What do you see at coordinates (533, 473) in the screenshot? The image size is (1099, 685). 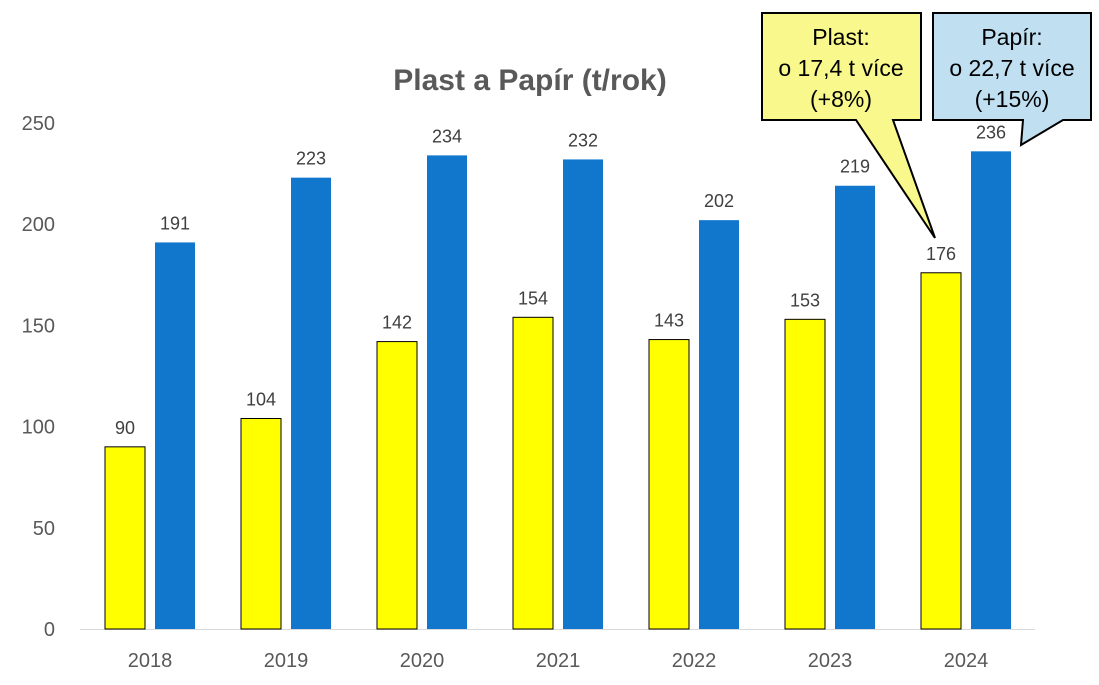 I see `bar-plast-2021` at bounding box center [533, 473].